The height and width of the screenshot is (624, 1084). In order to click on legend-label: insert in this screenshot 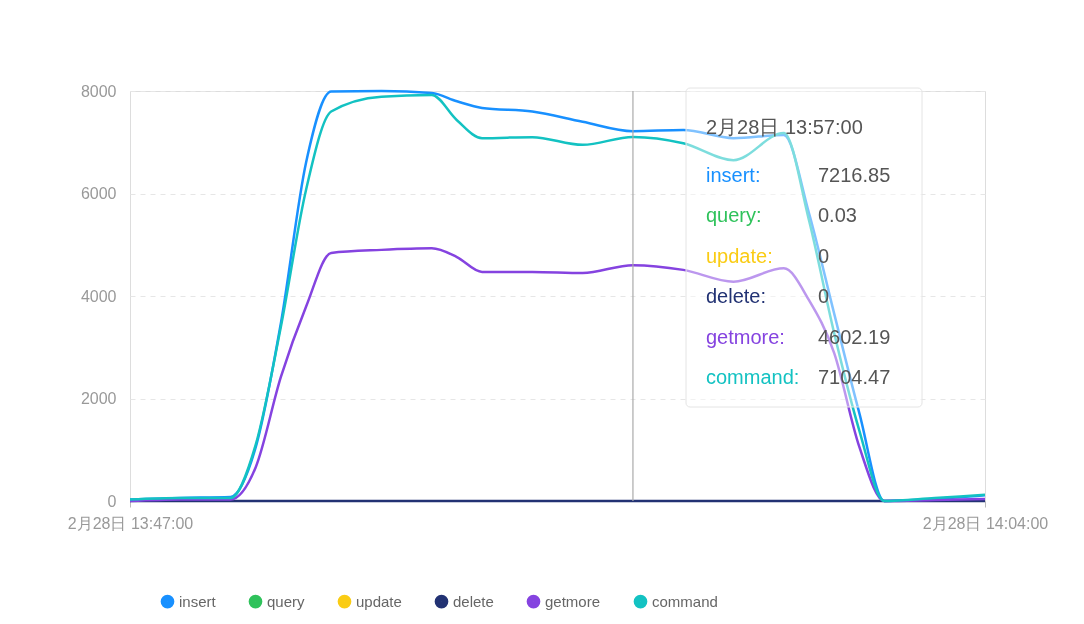, I will do `click(198, 601)`.